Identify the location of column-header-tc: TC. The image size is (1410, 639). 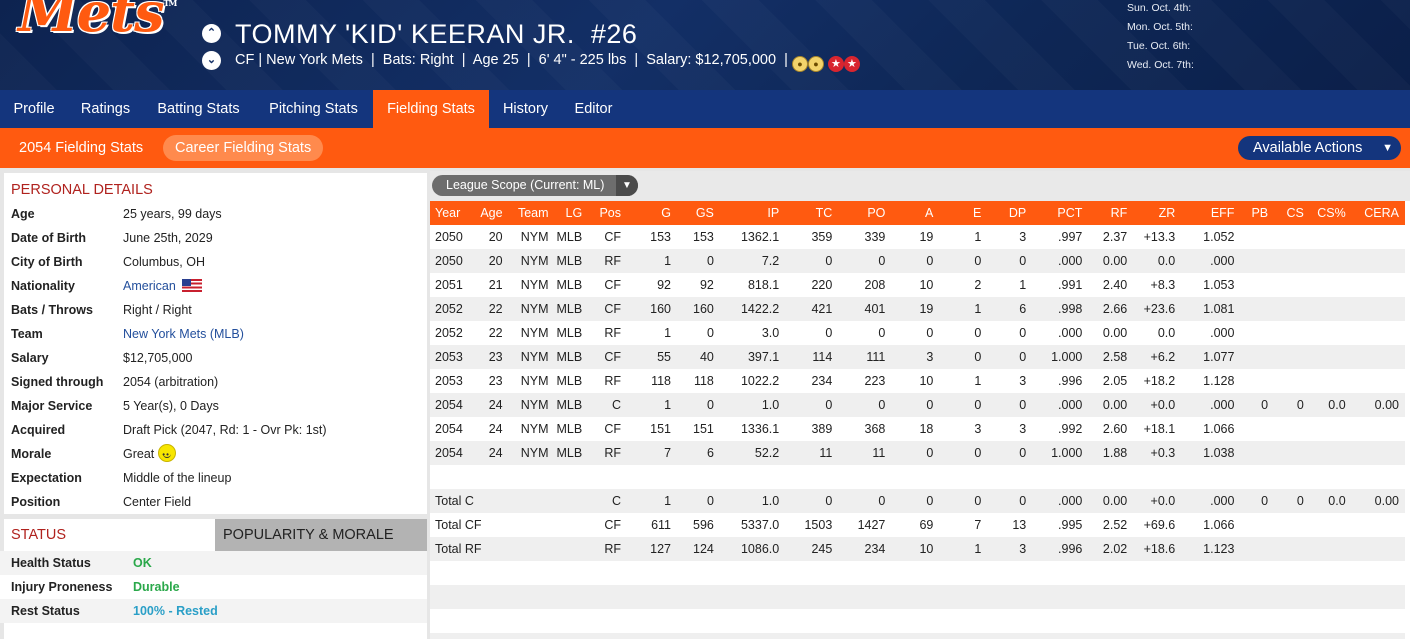
(812, 213).